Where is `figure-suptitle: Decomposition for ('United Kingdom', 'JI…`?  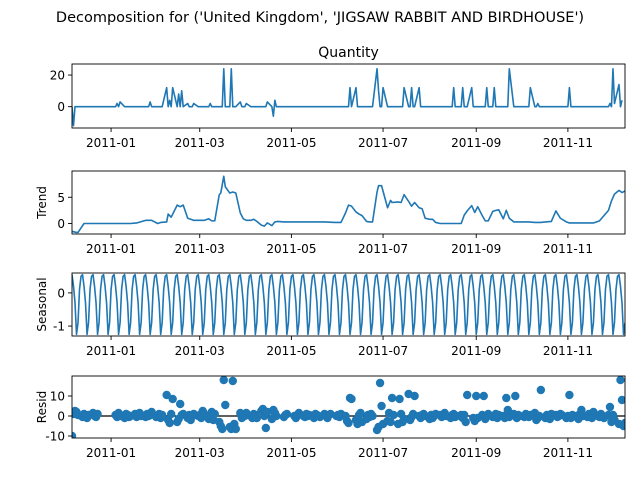
figure-suptitle: Decomposition for ('United Kingdom', 'JI… is located at coordinates (320, 18).